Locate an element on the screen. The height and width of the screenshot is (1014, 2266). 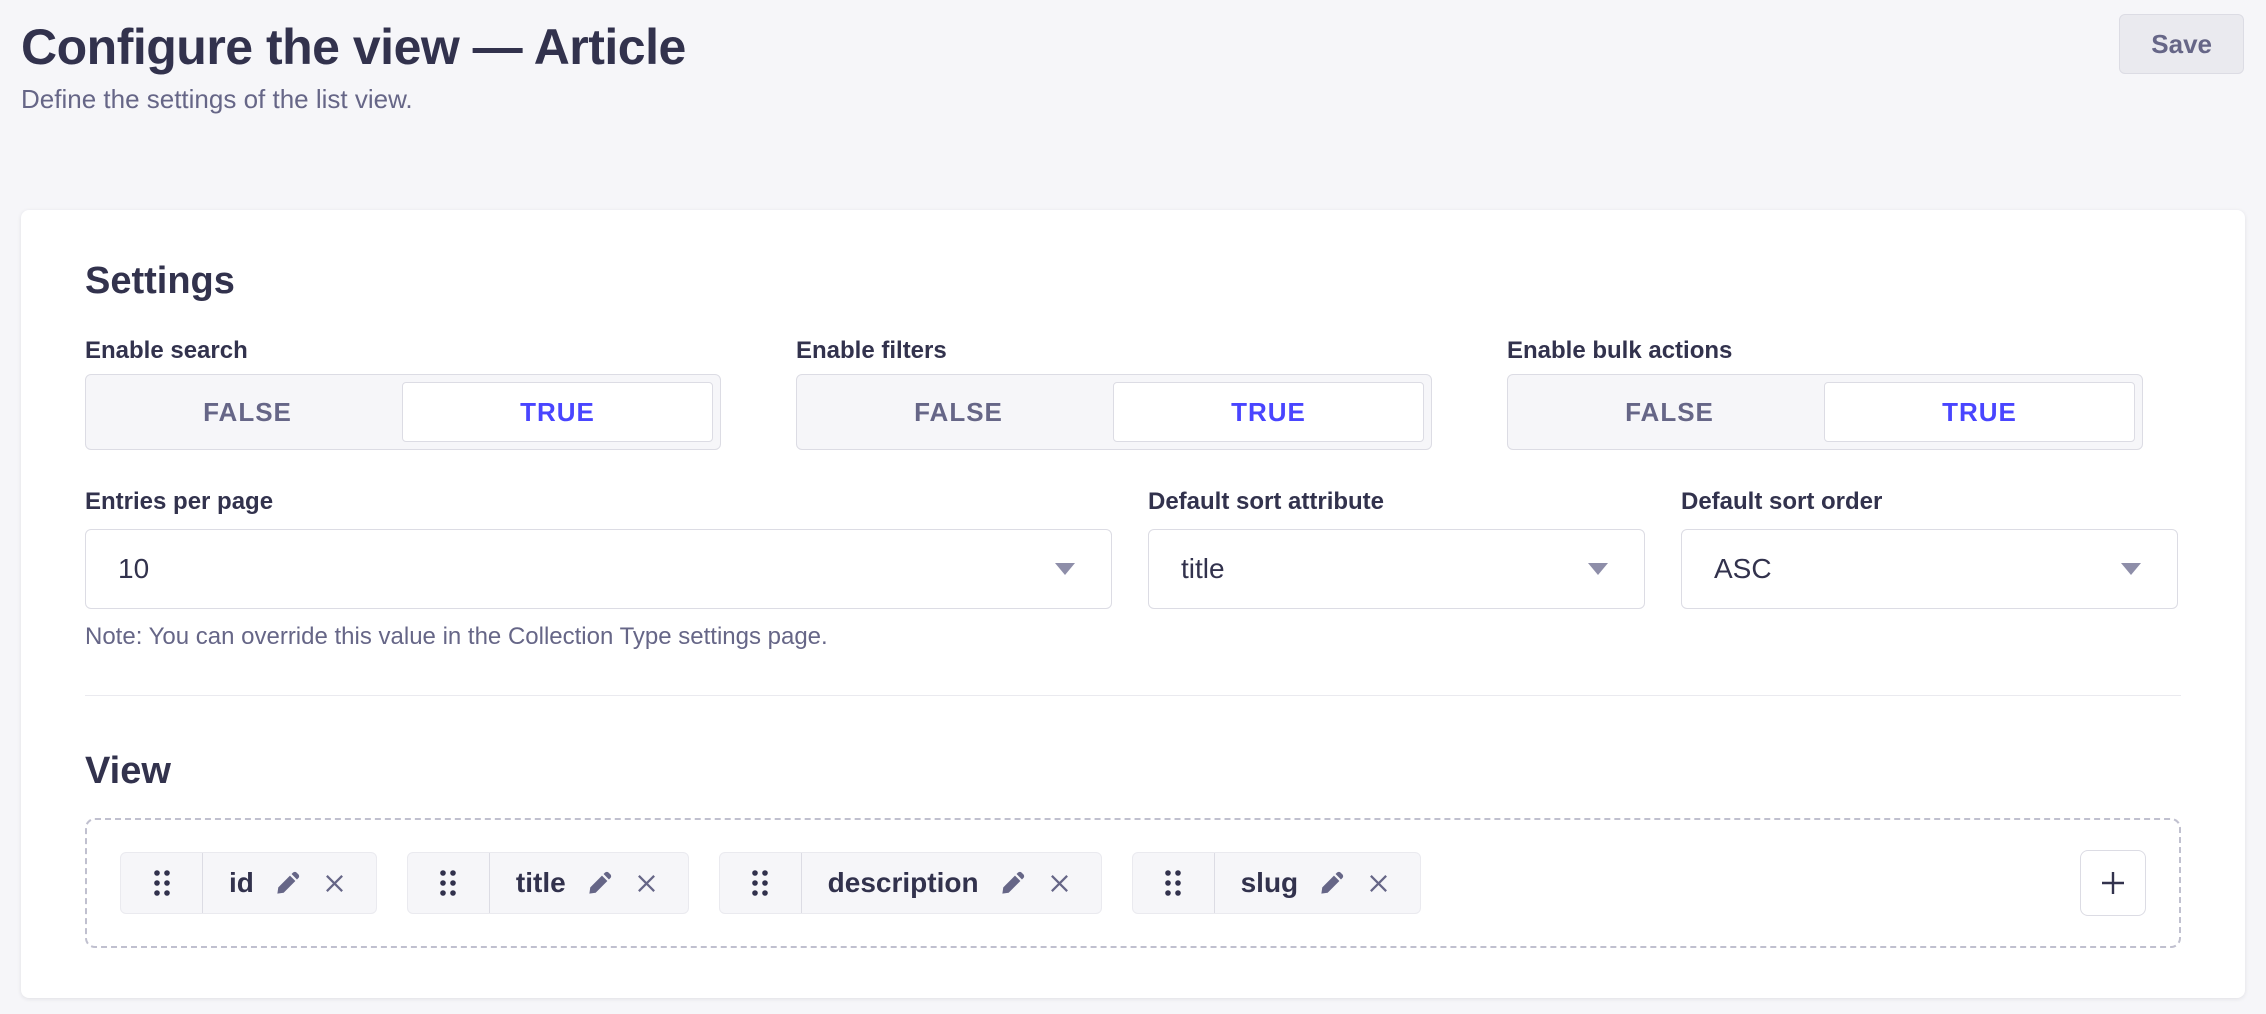
enable-bulk-actions-label: Enable bulk actions is located at coordinates (1620, 350).